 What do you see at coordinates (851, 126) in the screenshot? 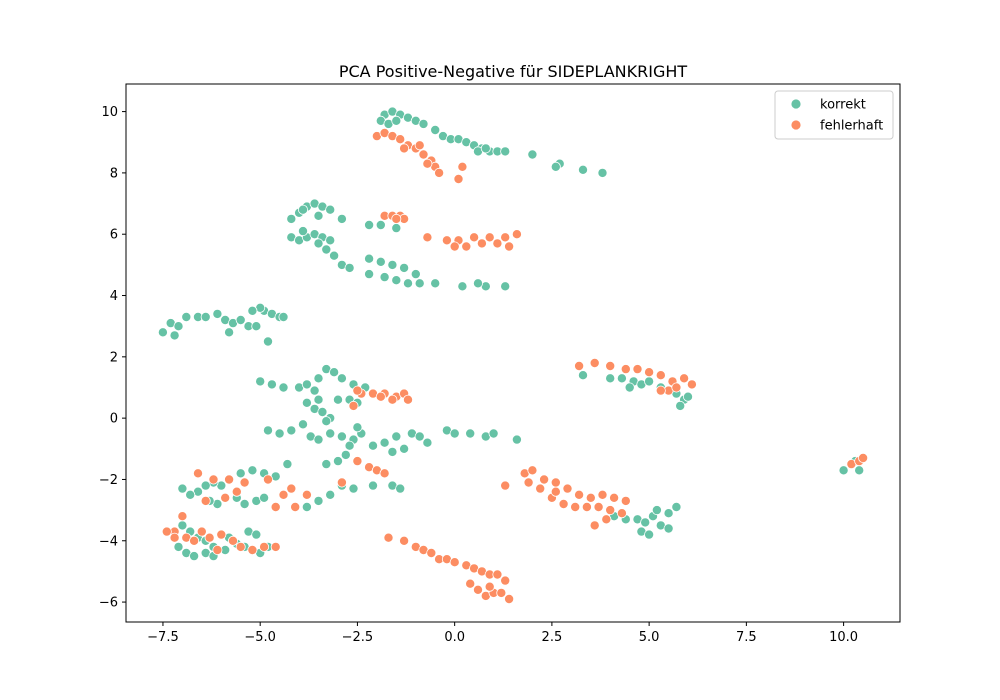
I see `legend-label-fehlerhaft: fehlerhaft` at bounding box center [851, 126].